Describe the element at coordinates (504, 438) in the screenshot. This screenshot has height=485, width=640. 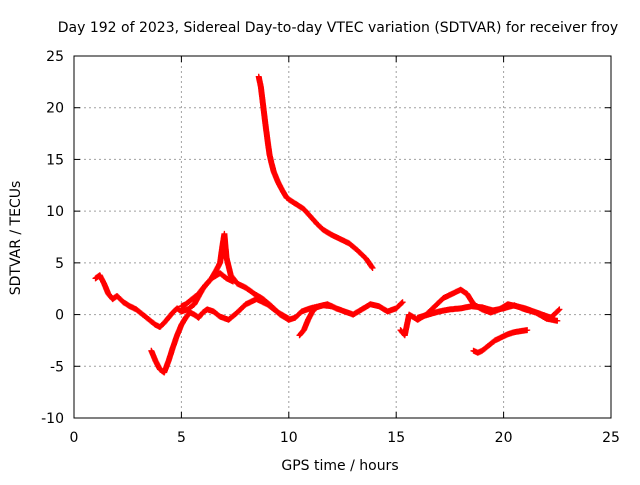
I see `x-tick-label: 20` at that location.